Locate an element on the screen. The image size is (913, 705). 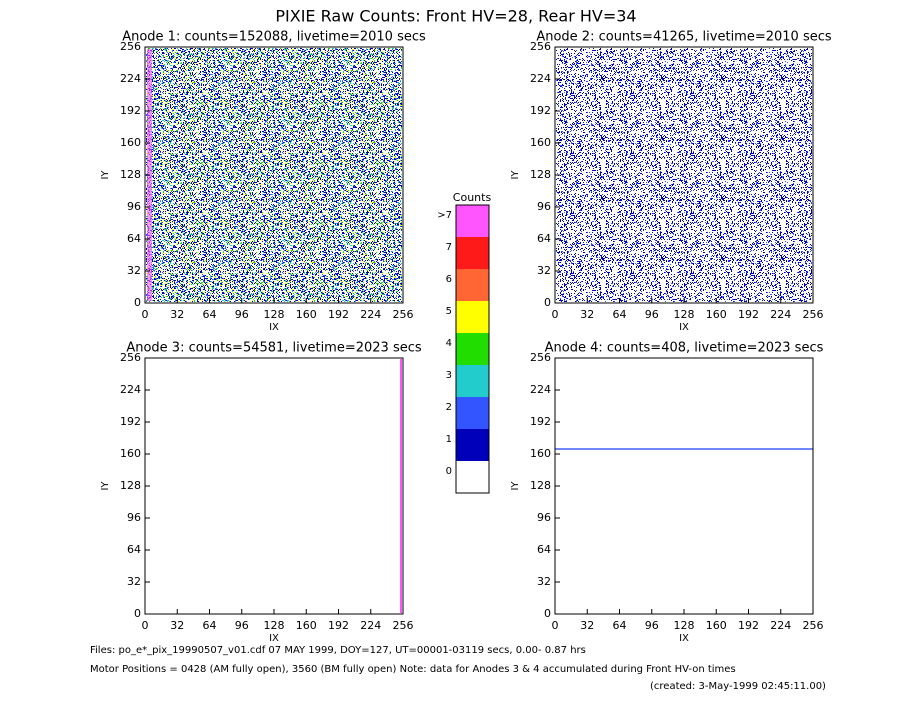
colorbar-label: 3 is located at coordinates (449, 375).